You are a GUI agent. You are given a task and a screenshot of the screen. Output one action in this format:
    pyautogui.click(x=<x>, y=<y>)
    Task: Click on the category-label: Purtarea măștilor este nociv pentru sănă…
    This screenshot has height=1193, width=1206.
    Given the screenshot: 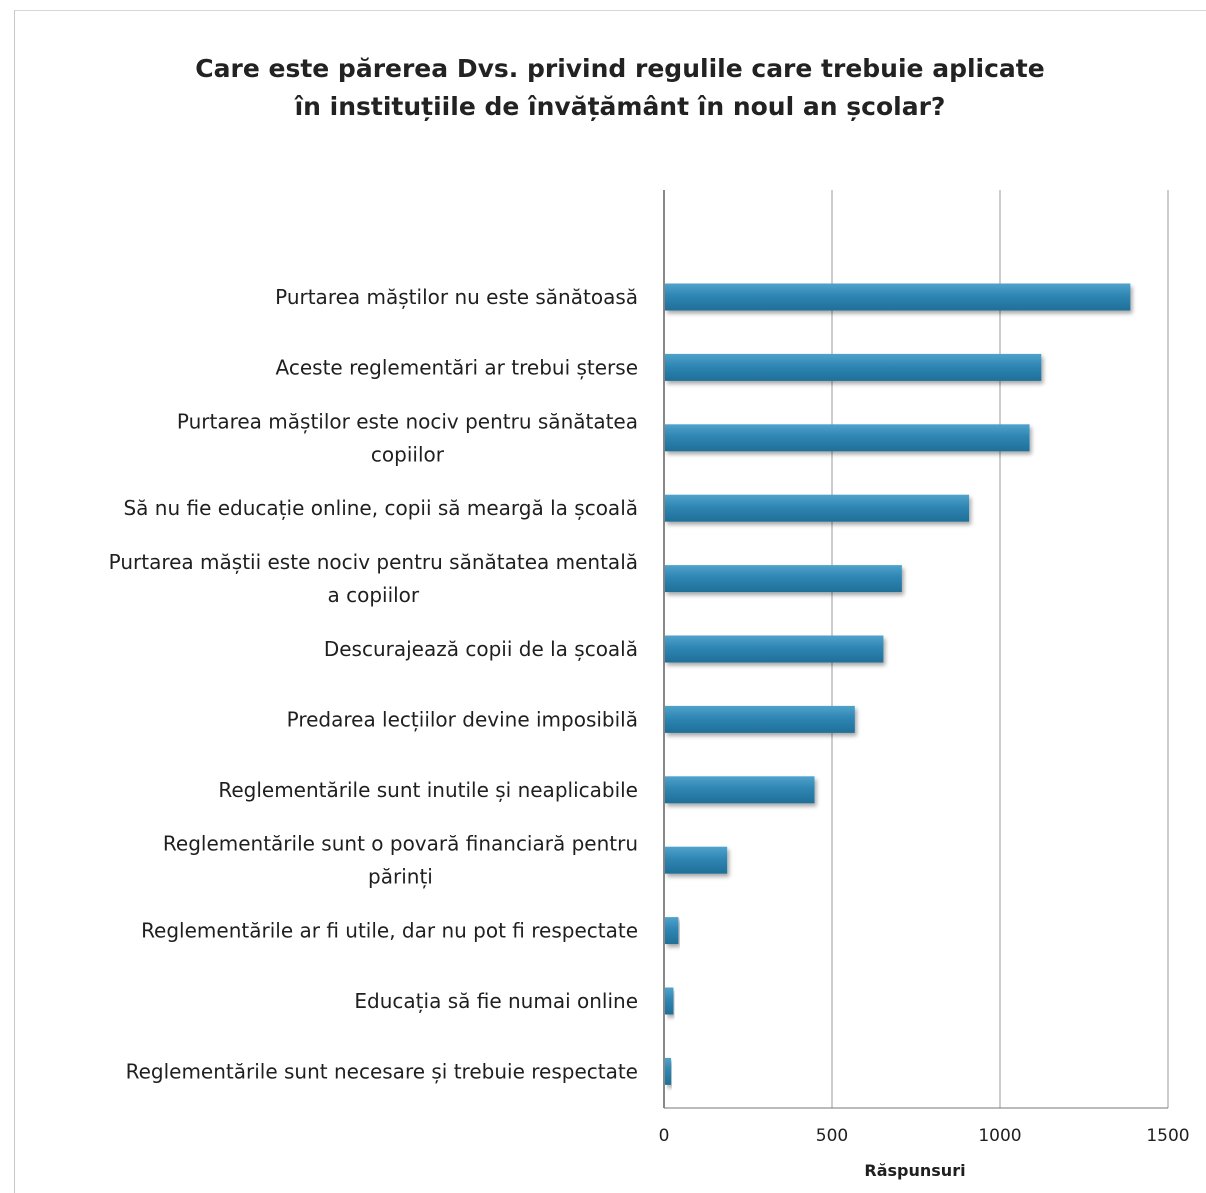 What is the action you would take?
    pyautogui.click(x=407, y=421)
    